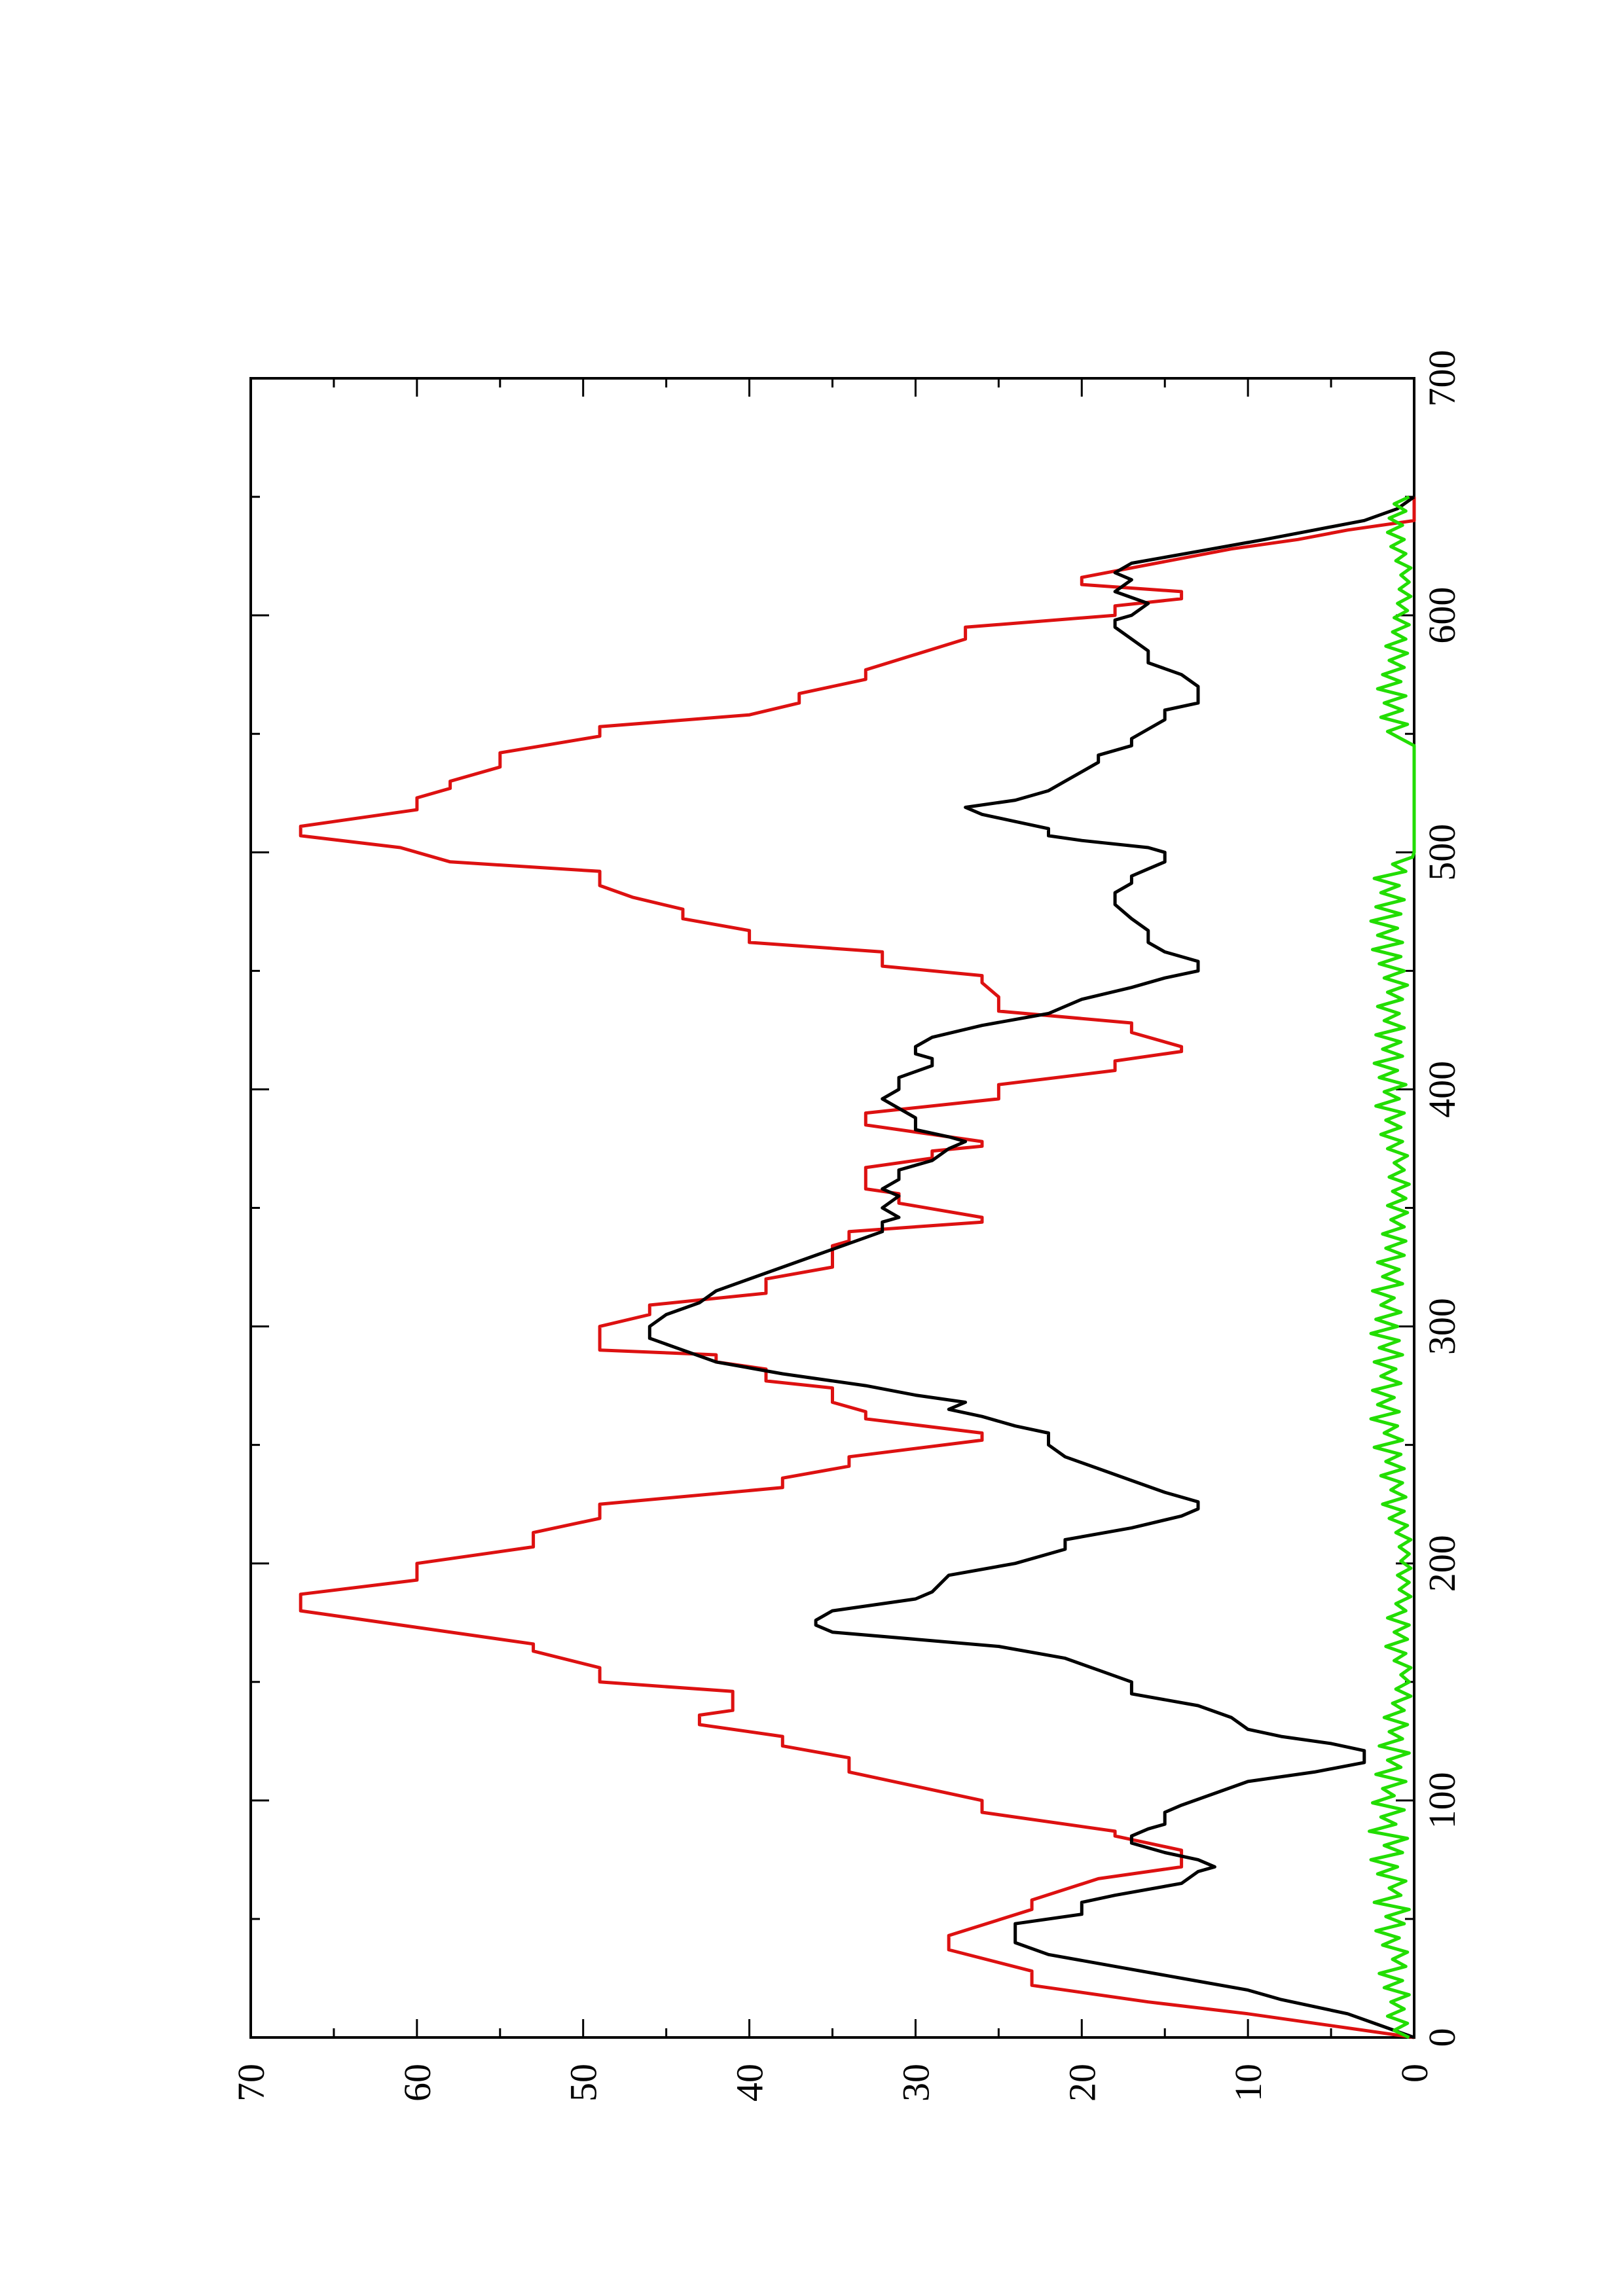  Describe the element at coordinates (417, 2083) in the screenshot. I see `y-tick-label: 60` at that location.